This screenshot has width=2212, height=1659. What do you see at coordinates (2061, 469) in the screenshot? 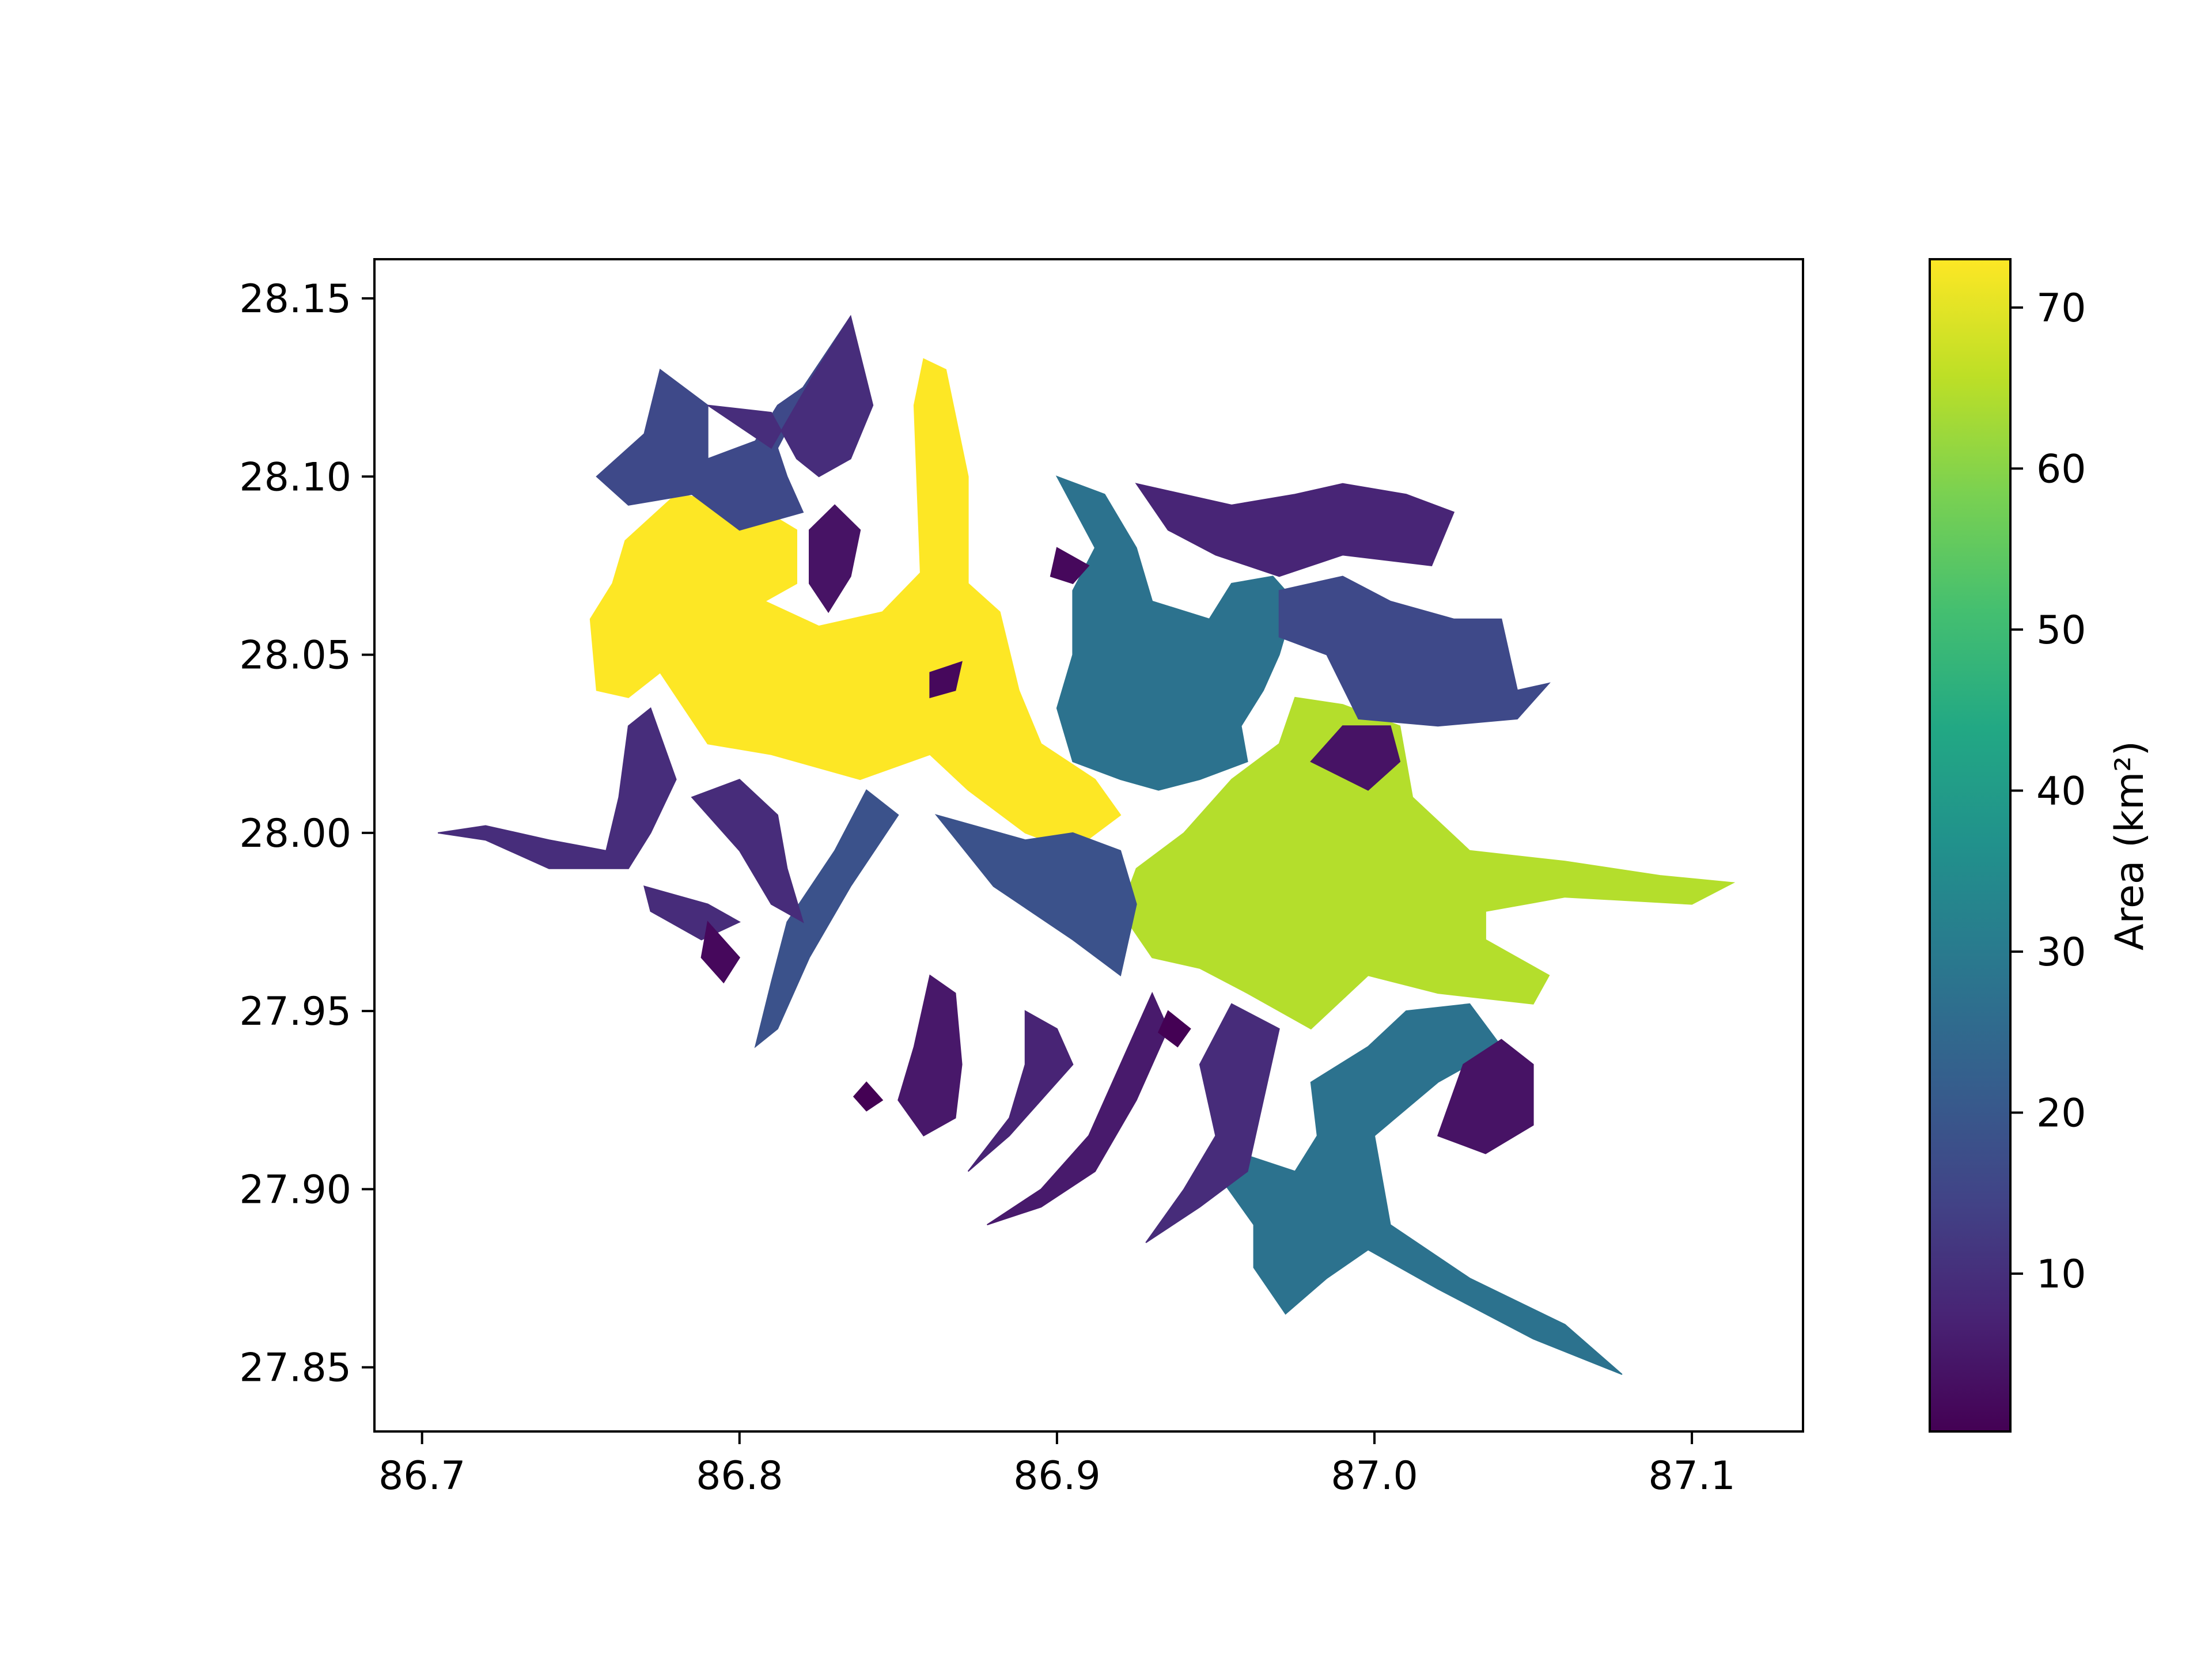
I see `colorbar-tick-label: 60` at bounding box center [2061, 469].